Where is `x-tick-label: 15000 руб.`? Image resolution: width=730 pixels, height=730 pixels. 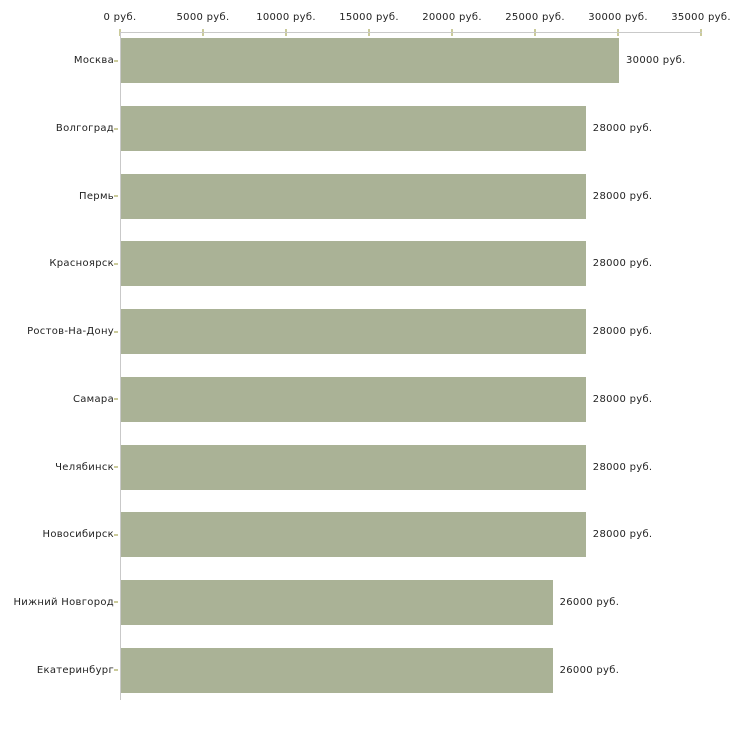 x-tick-label: 15000 руб. is located at coordinates (369, 17).